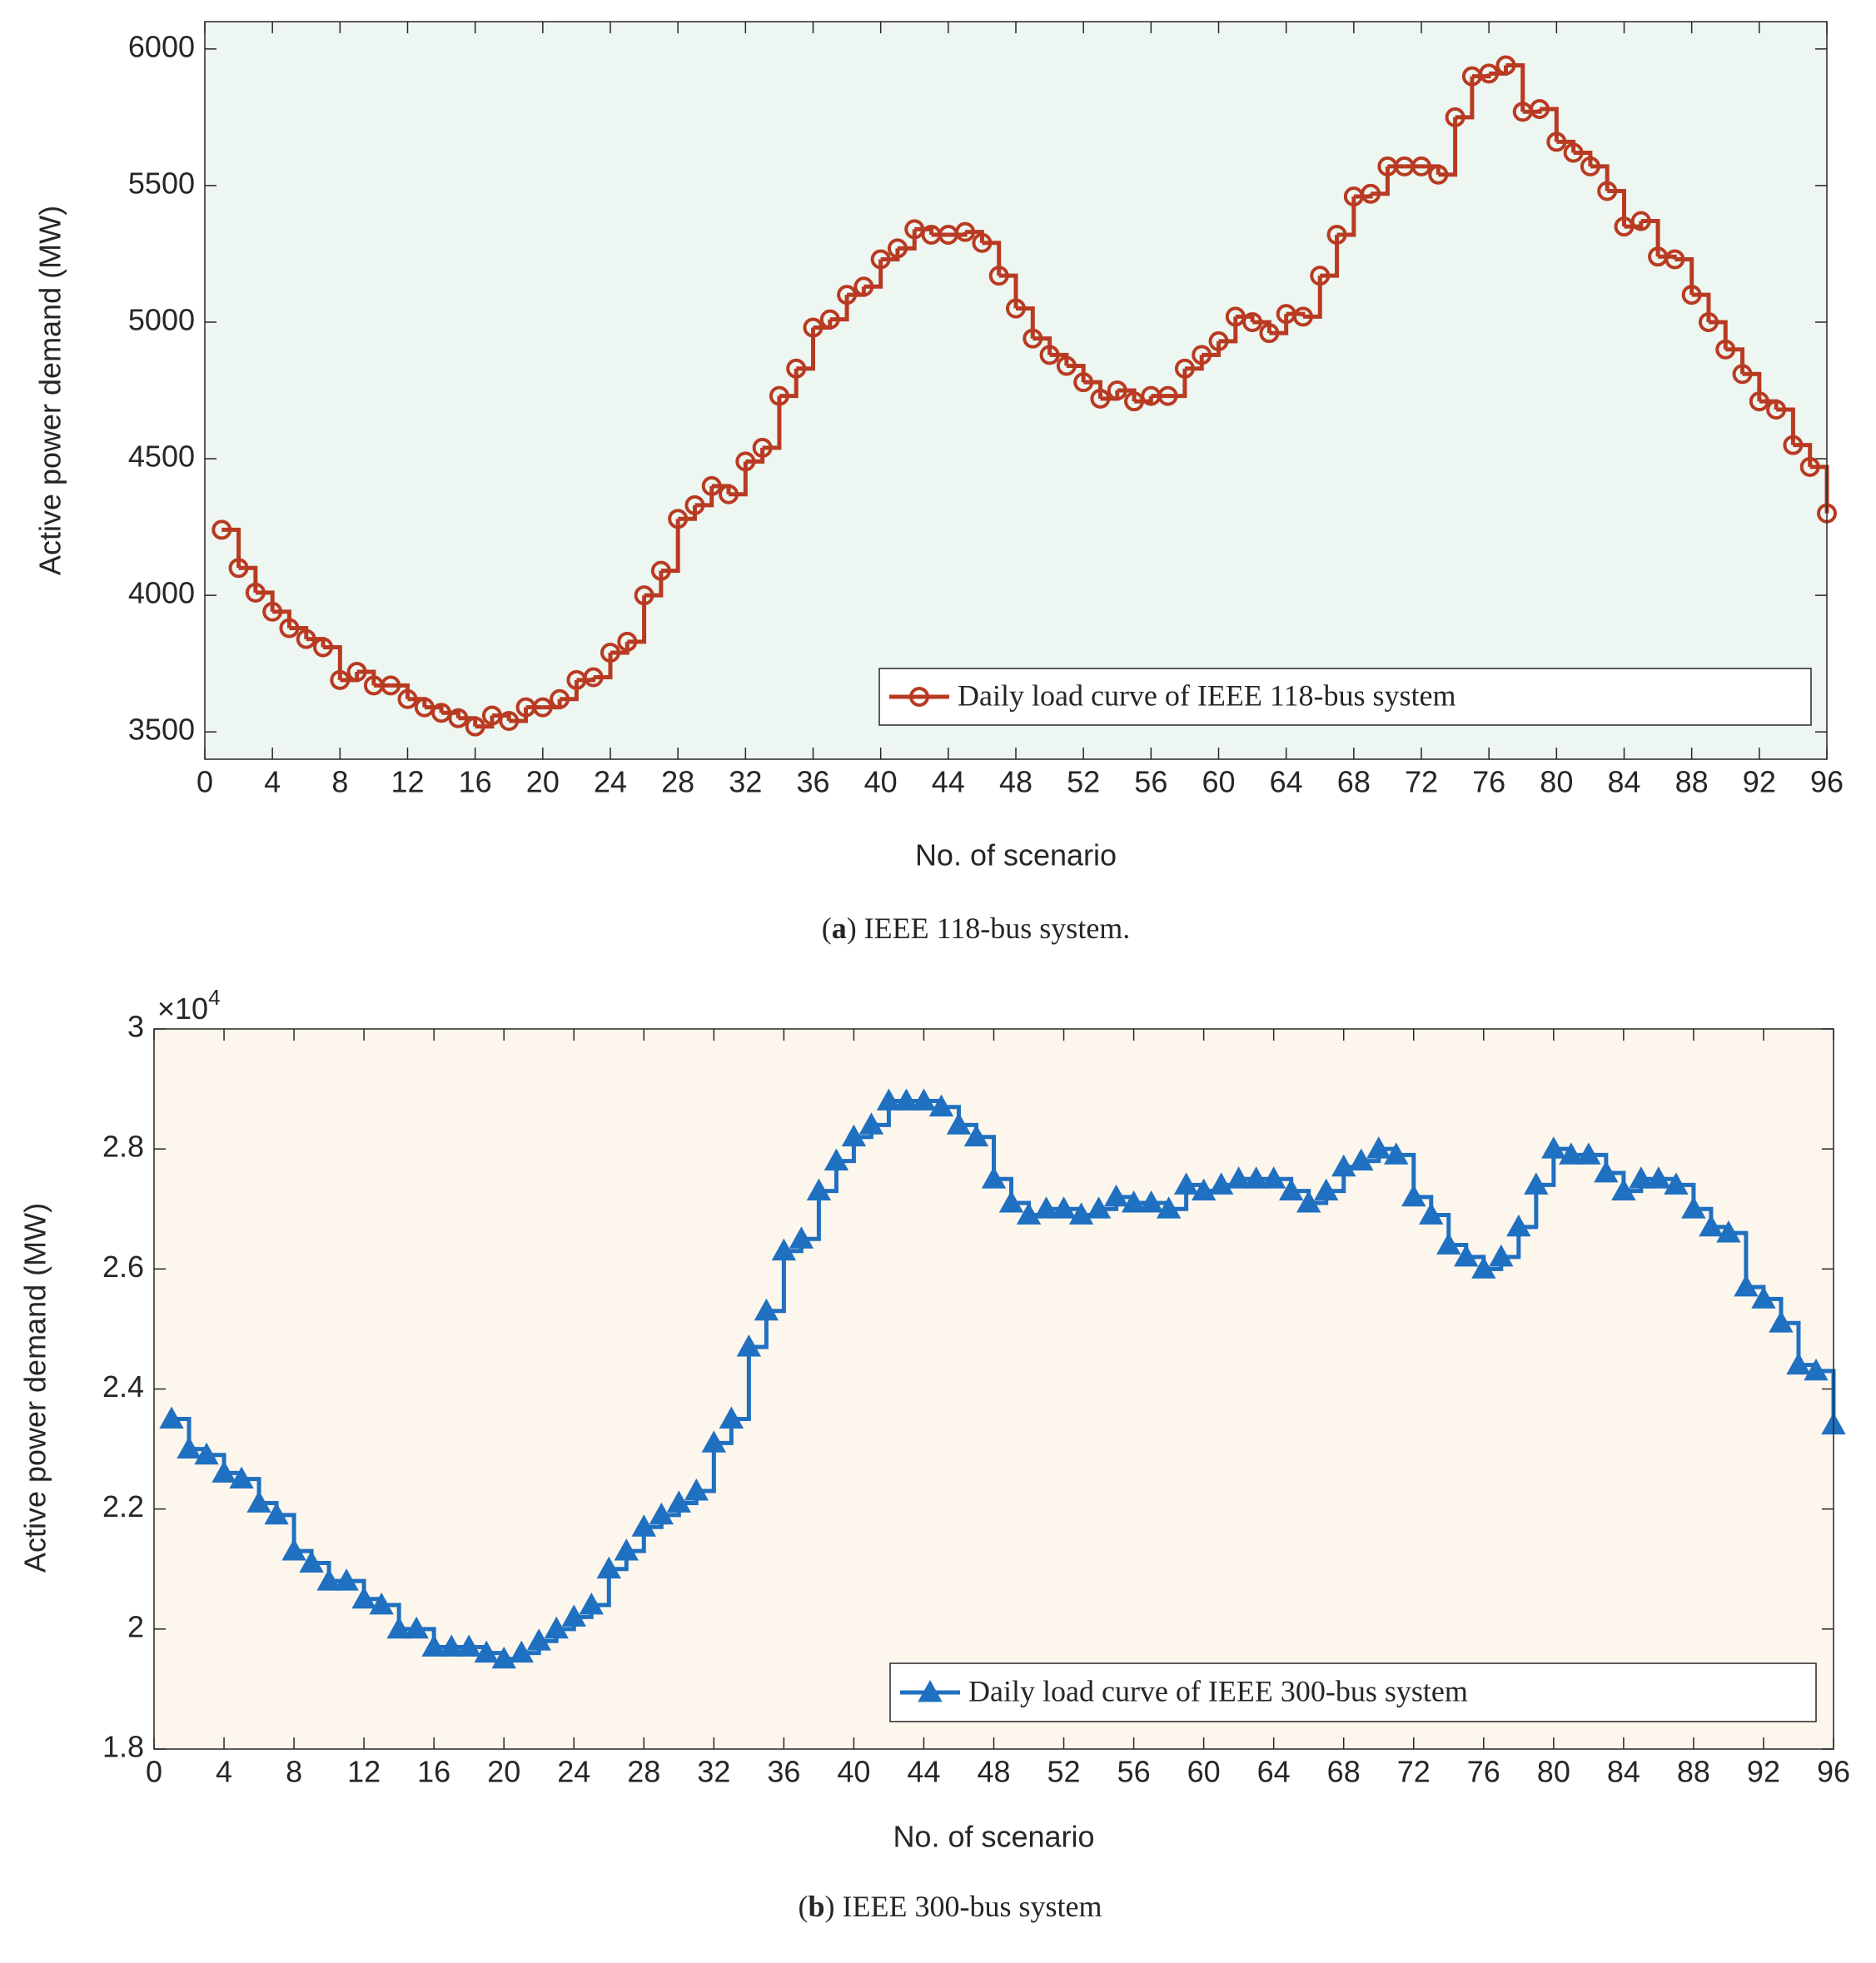 The image size is (1876, 1963). I want to click on x-tick-label: 72, so click(1421, 782).